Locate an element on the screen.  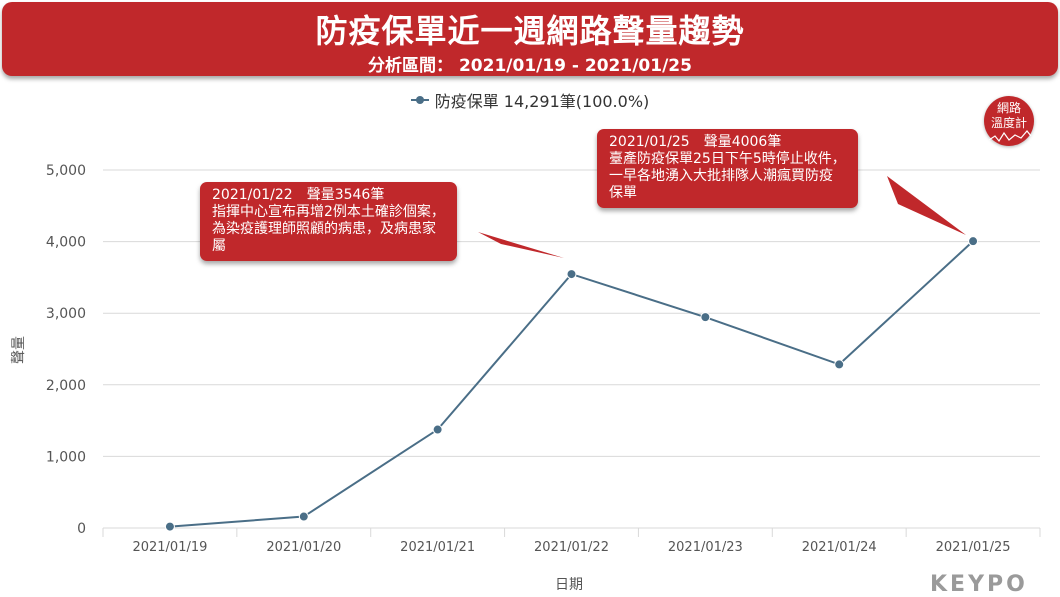
callout-line: 屬 is located at coordinates (219, 246).